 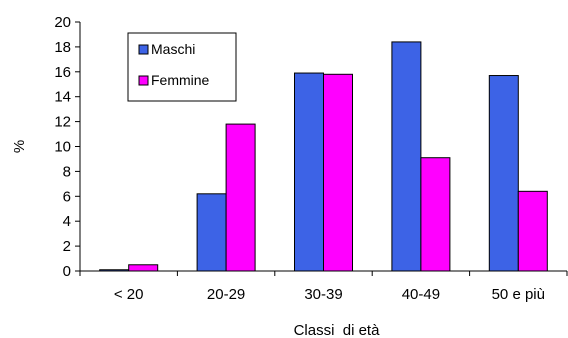 I want to click on y-tick-label: 12, so click(x=62, y=122).